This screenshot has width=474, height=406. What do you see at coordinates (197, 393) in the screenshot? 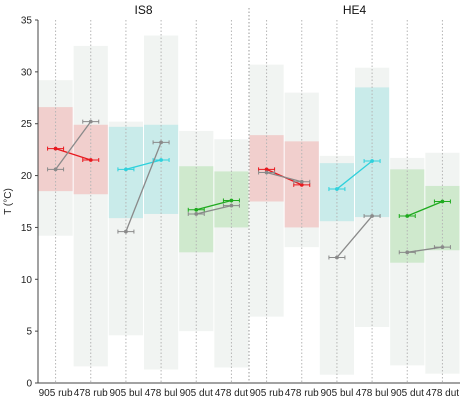
I see `x-tick-label-is8-905-dut: 905 dut` at bounding box center [197, 393].